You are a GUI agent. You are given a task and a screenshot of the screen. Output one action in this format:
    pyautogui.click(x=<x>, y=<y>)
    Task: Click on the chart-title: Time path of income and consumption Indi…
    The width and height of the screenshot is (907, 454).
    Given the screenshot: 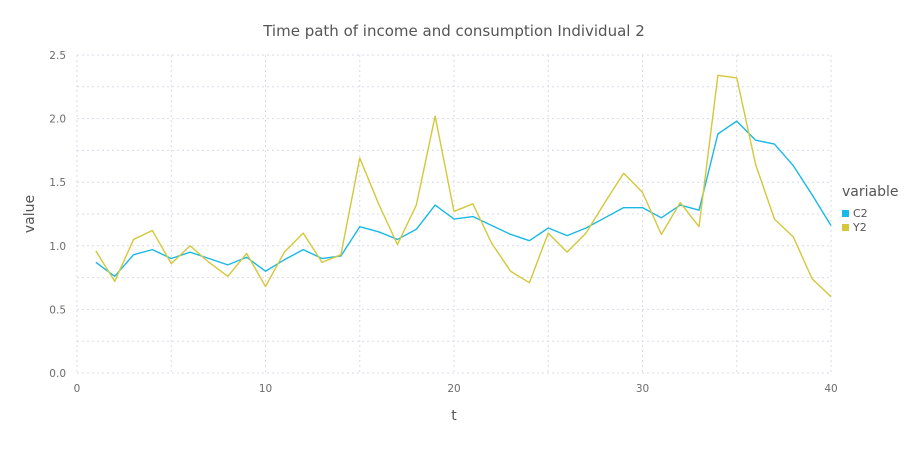 What is the action you would take?
    pyautogui.click(x=453, y=31)
    